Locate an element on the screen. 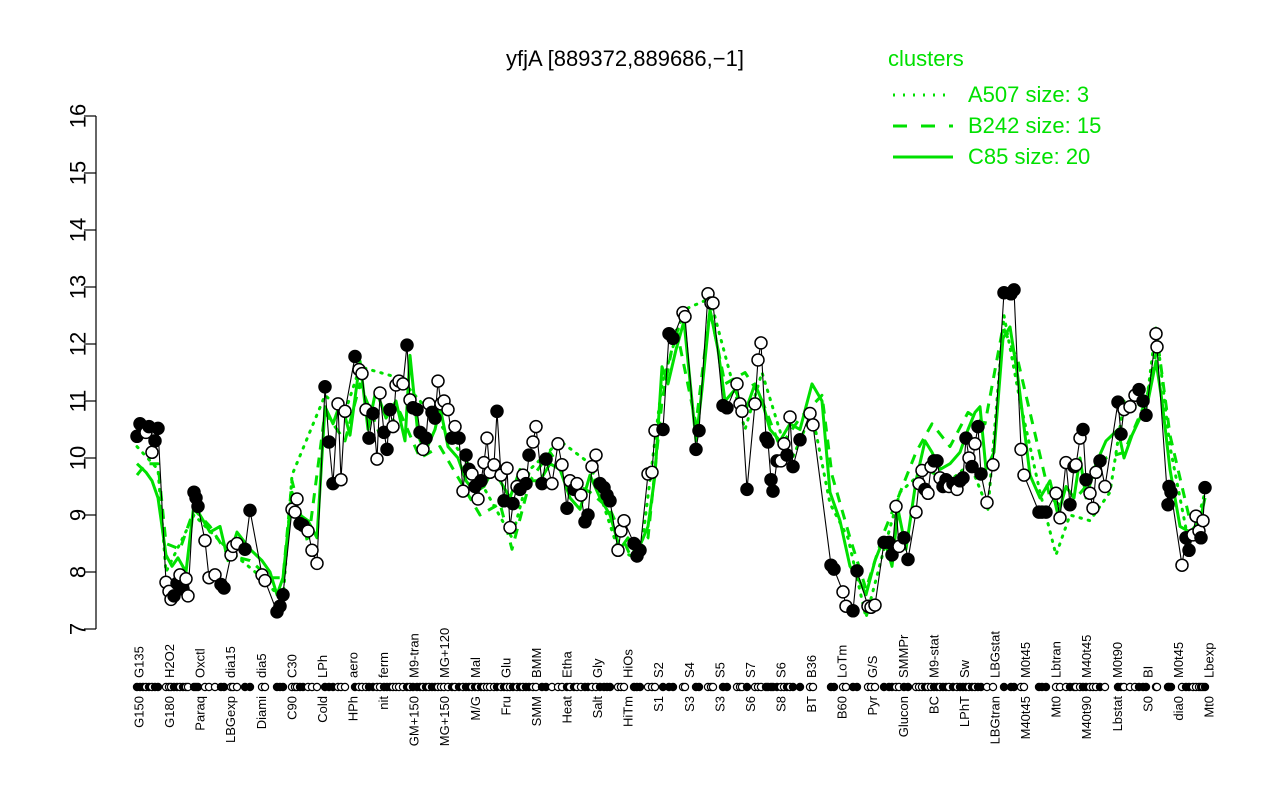 This screenshot has height=800, width=1280. y-tick-label: 13 is located at coordinates (78, 287).